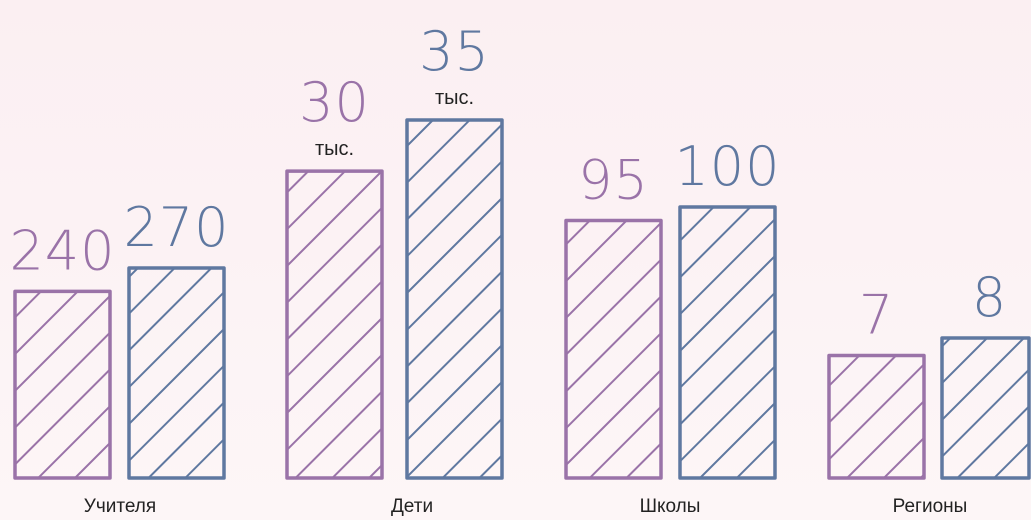  Describe the element at coordinates (876, 315) in the screenshot. I see `value-label: 7` at that location.